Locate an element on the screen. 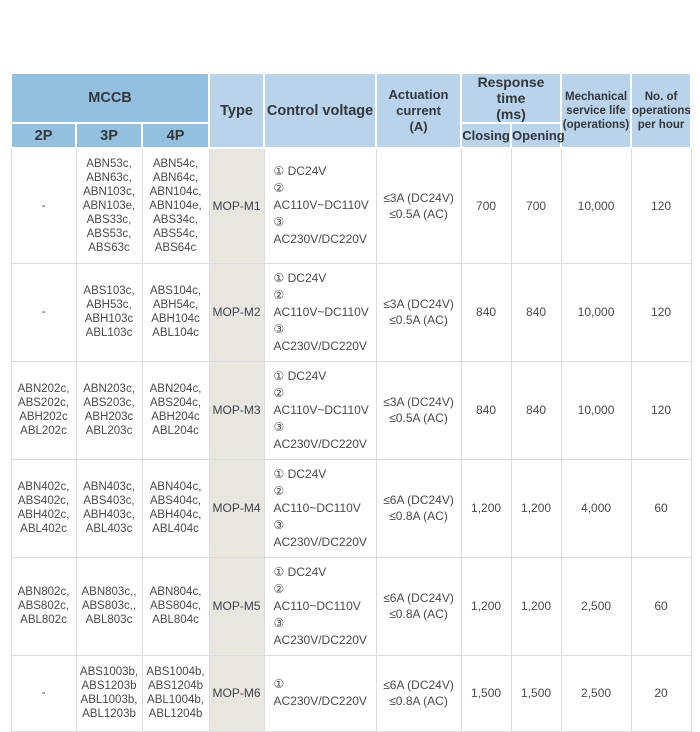 This screenshot has height=732, width=700. cell-type: MOP-M2 is located at coordinates (236, 312).